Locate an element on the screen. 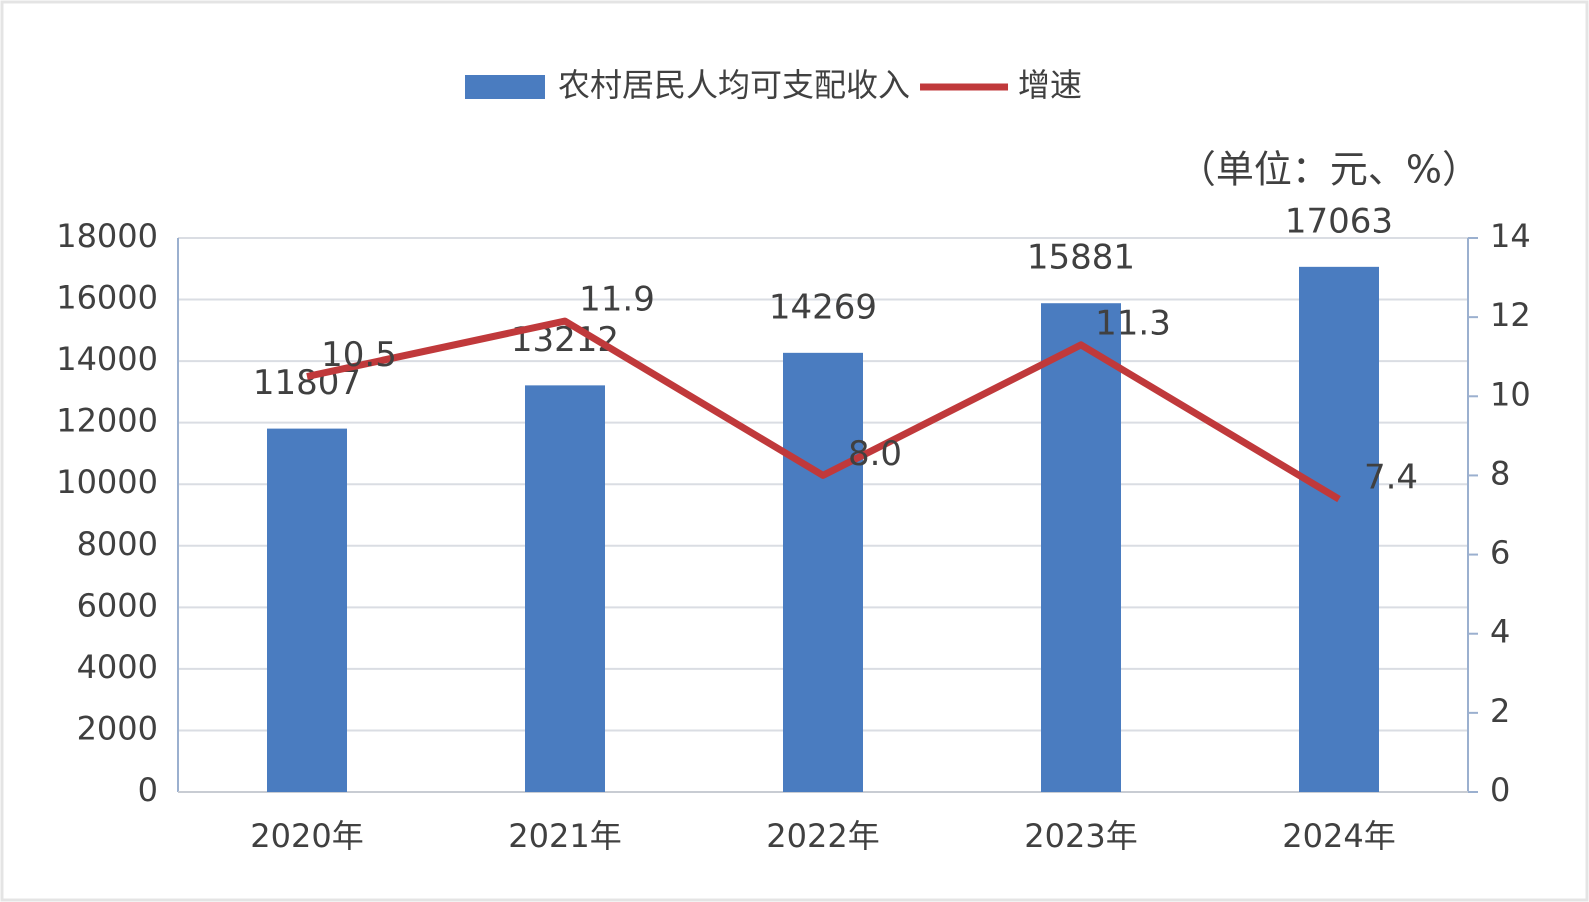  line-value-label: 11.9 is located at coordinates (617, 300).